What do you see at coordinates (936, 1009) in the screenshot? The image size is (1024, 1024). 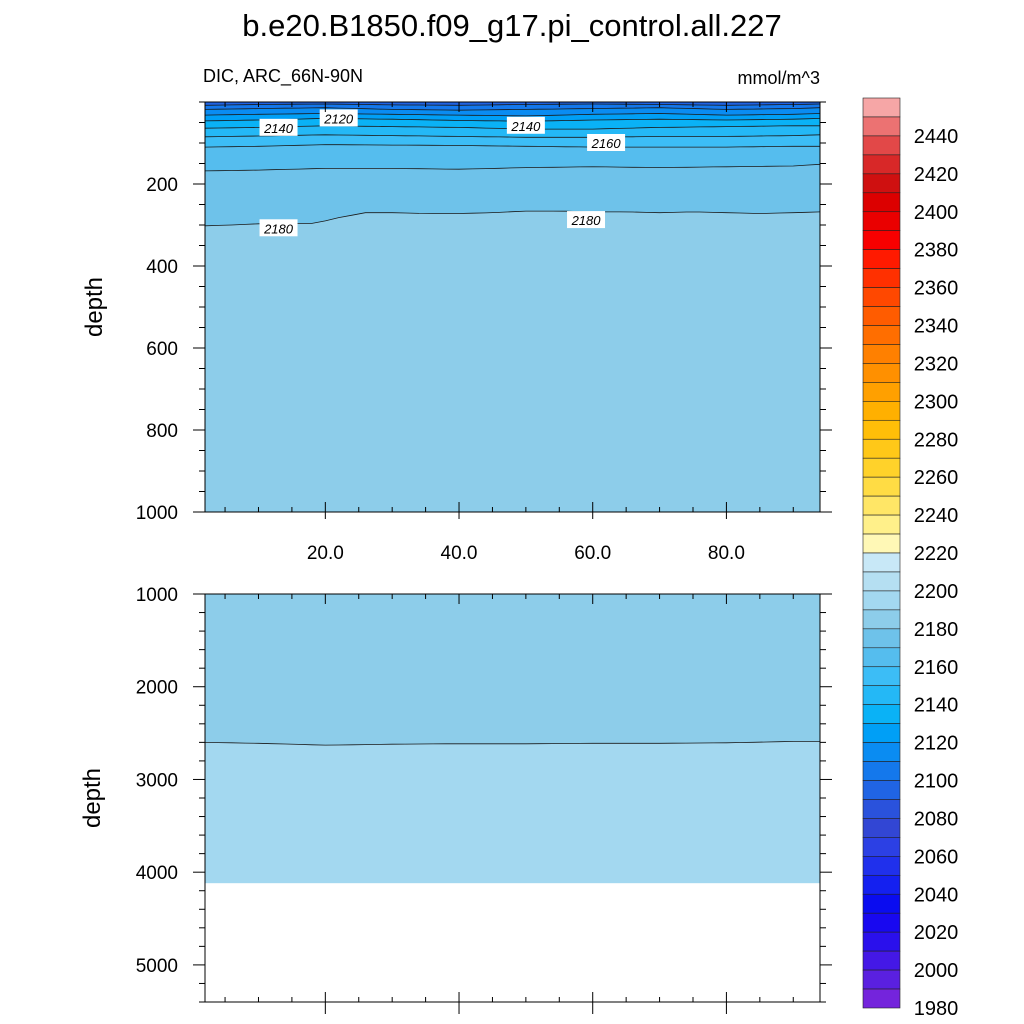 I see `colorbar-label-1980: 1980` at bounding box center [936, 1009].